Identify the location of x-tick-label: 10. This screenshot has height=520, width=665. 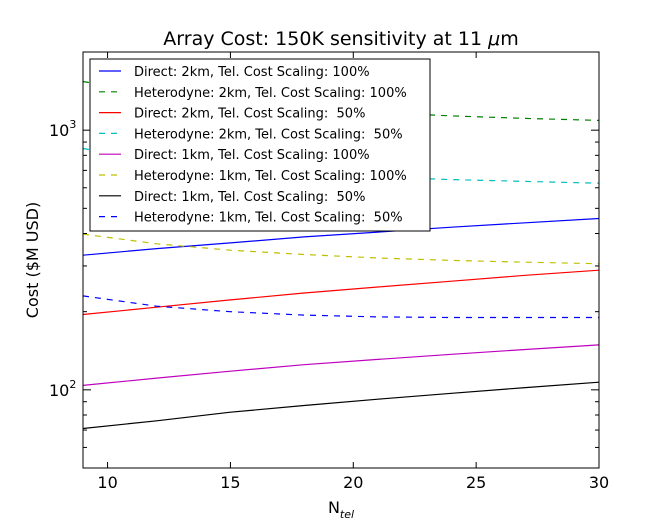
(107, 482).